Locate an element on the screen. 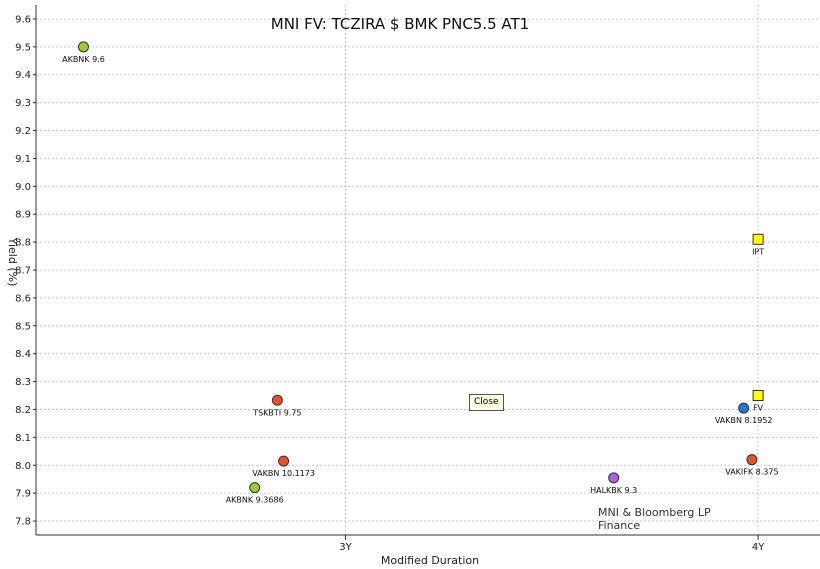 The width and height of the screenshot is (820, 569). y-tick-label: 8.4 is located at coordinates (23, 354).